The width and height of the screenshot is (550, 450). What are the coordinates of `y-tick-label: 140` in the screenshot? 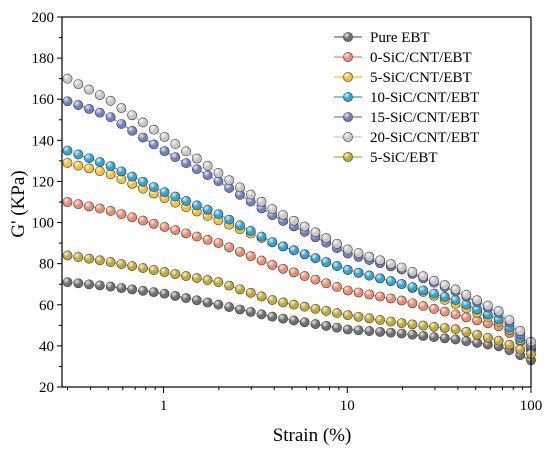 It's located at (43, 141).